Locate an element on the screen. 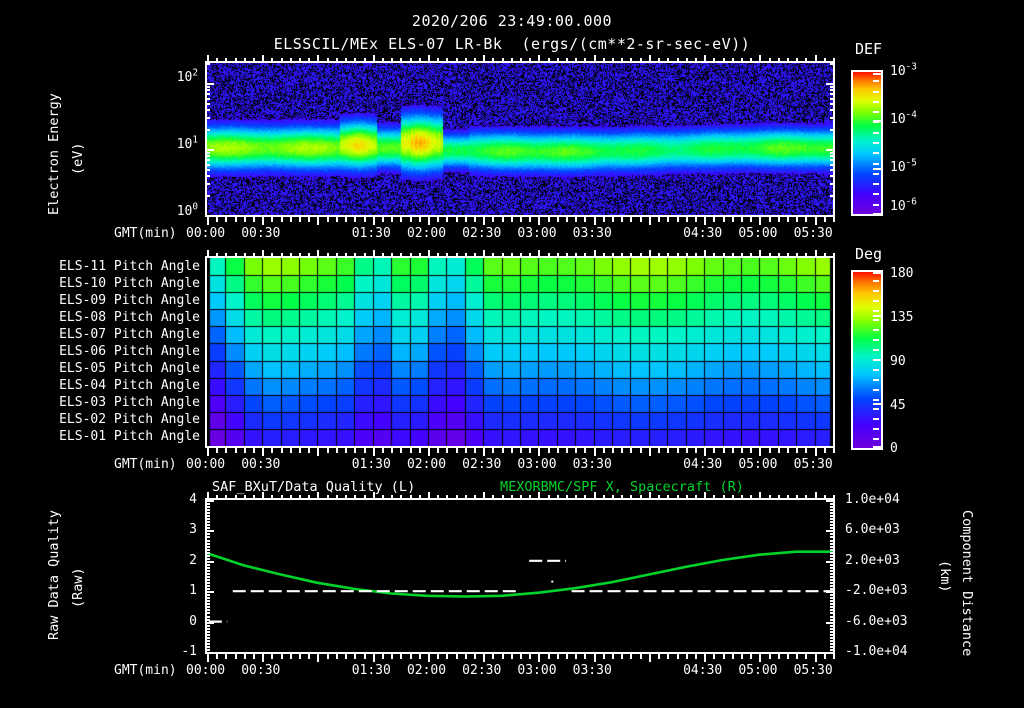 The height and width of the screenshot is (708, 1024). panel3-x-ticks-top is located at coordinates (521, 496).